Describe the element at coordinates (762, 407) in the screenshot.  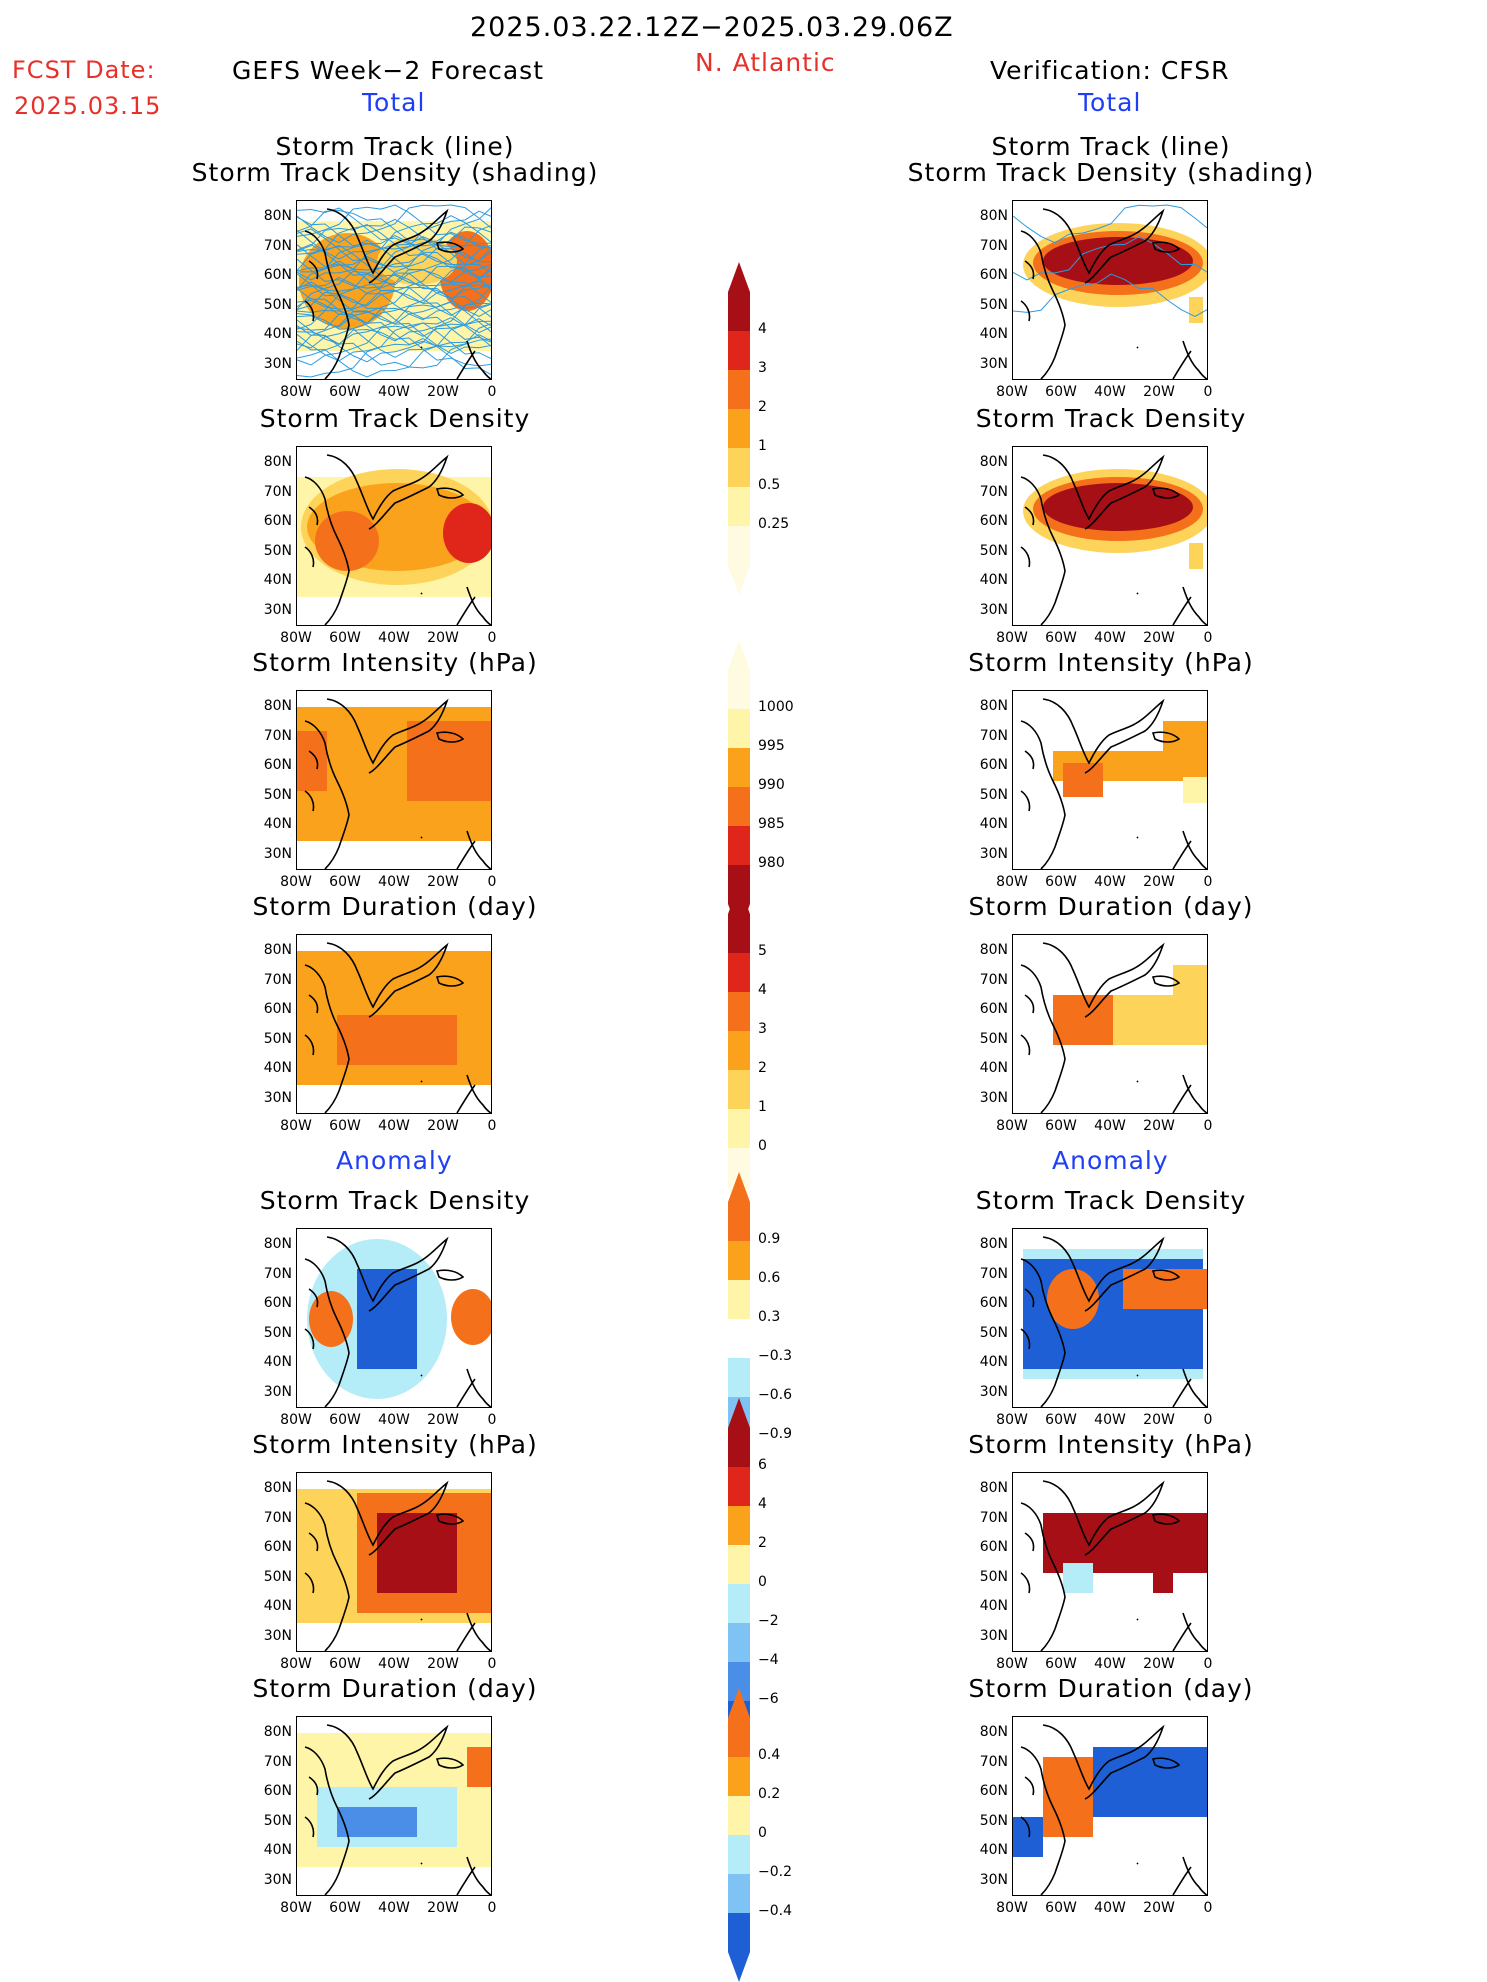
I see `colorbar-tick-label: 2` at that location.